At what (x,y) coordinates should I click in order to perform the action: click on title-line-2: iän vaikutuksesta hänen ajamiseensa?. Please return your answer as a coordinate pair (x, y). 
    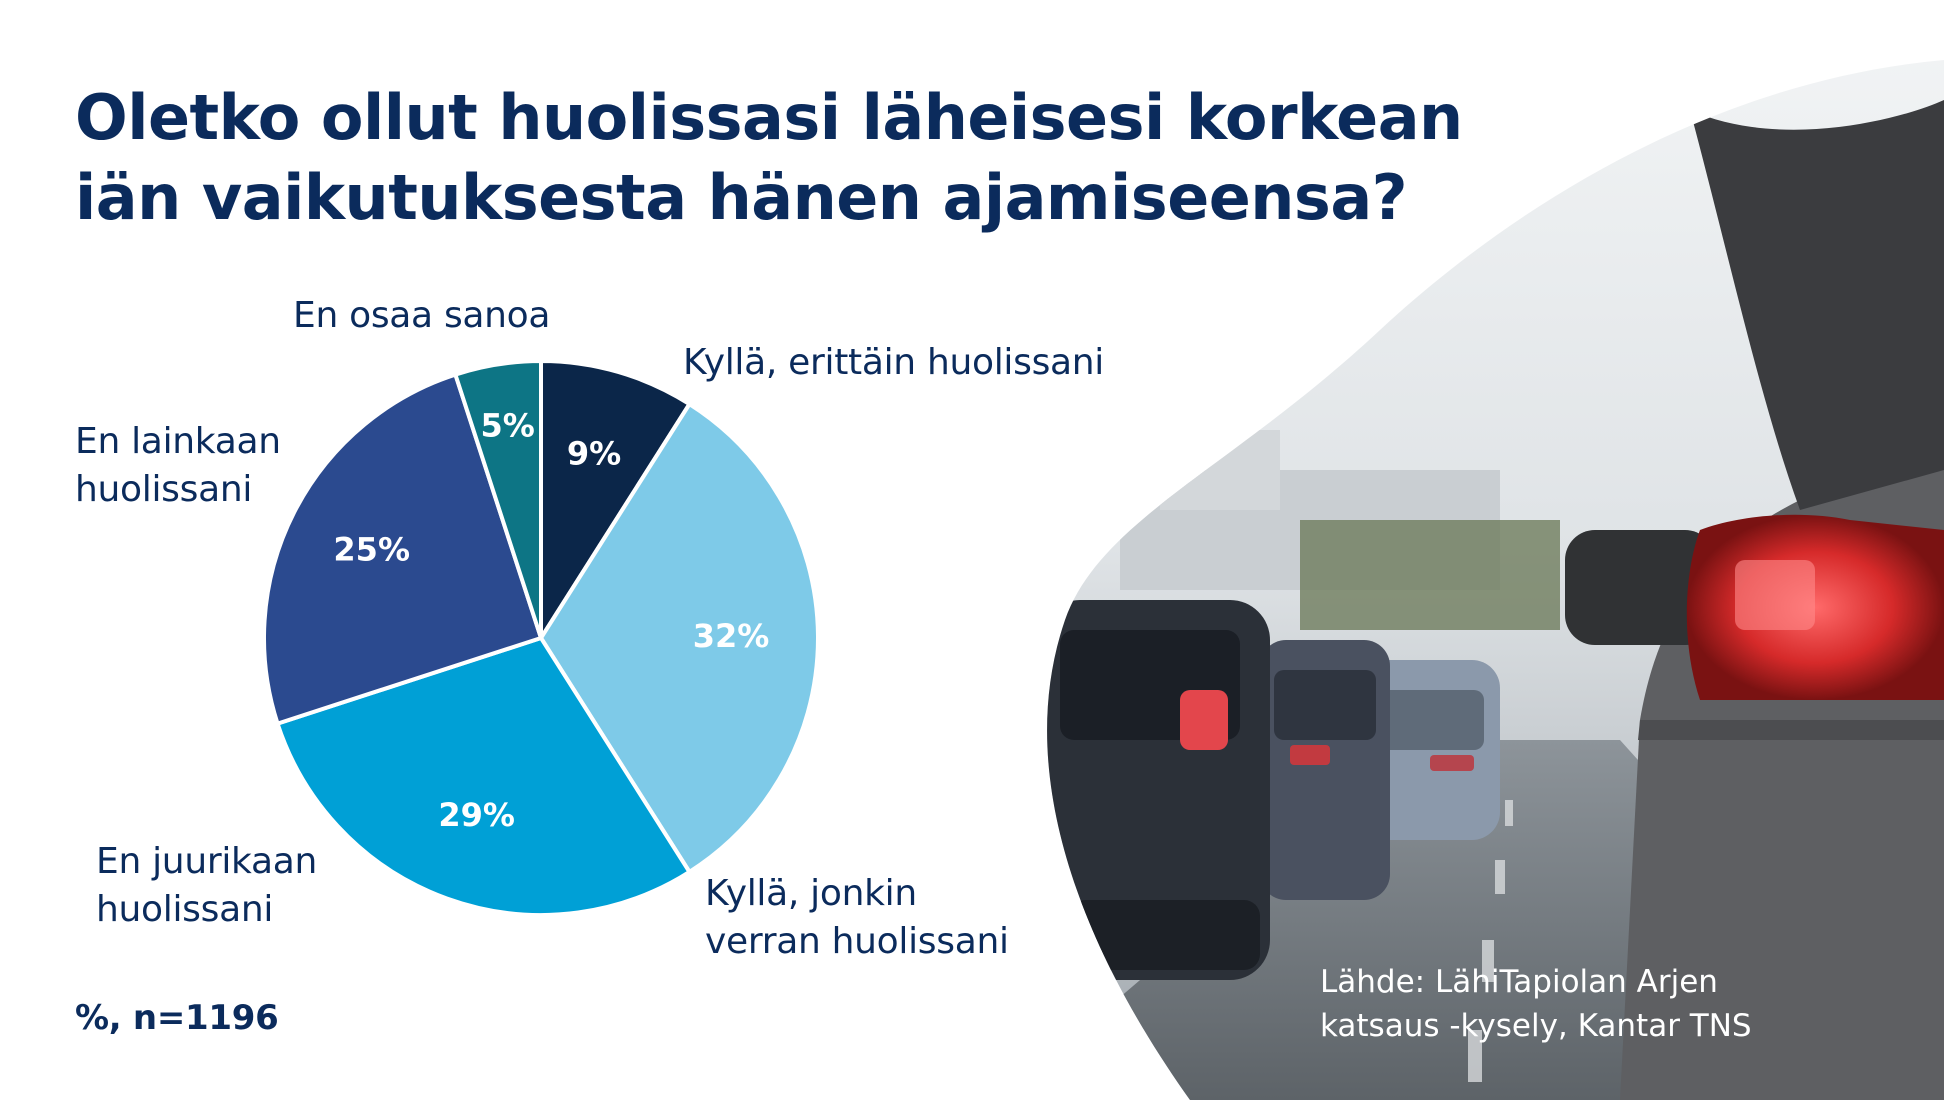
    Looking at the image, I should click on (741, 197).